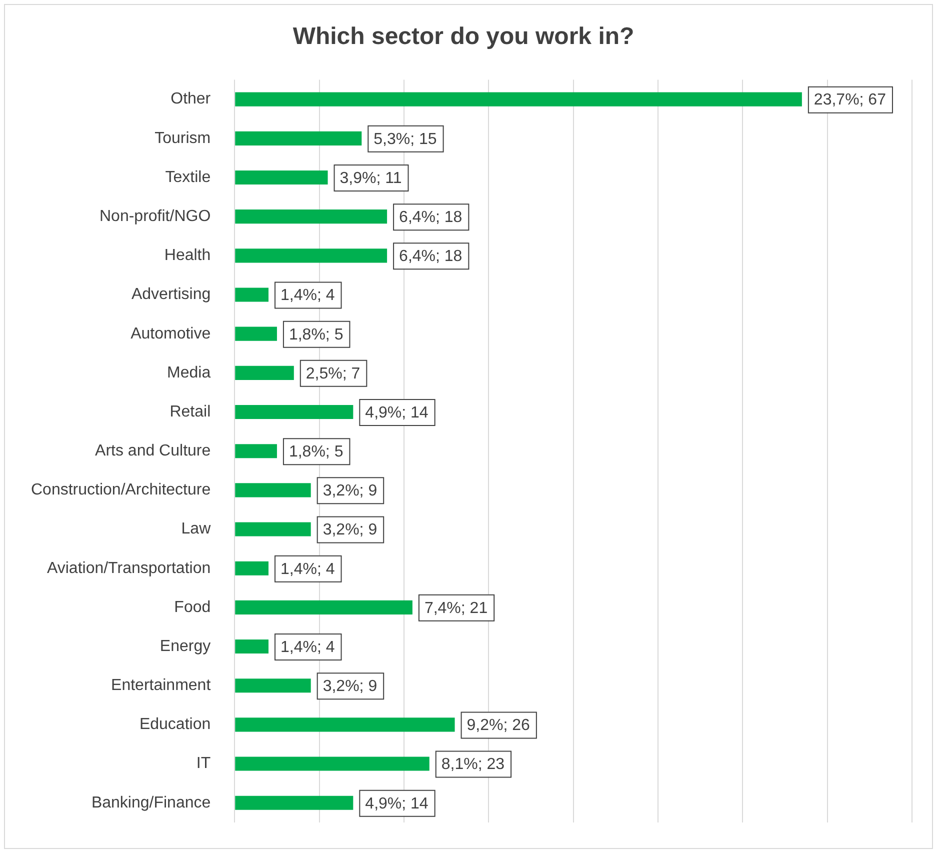 Image resolution: width=937 pixels, height=853 pixels. Describe the element at coordinates (170, 333) in the screenshot. I see `y-tick-label: Automotive` at that location.